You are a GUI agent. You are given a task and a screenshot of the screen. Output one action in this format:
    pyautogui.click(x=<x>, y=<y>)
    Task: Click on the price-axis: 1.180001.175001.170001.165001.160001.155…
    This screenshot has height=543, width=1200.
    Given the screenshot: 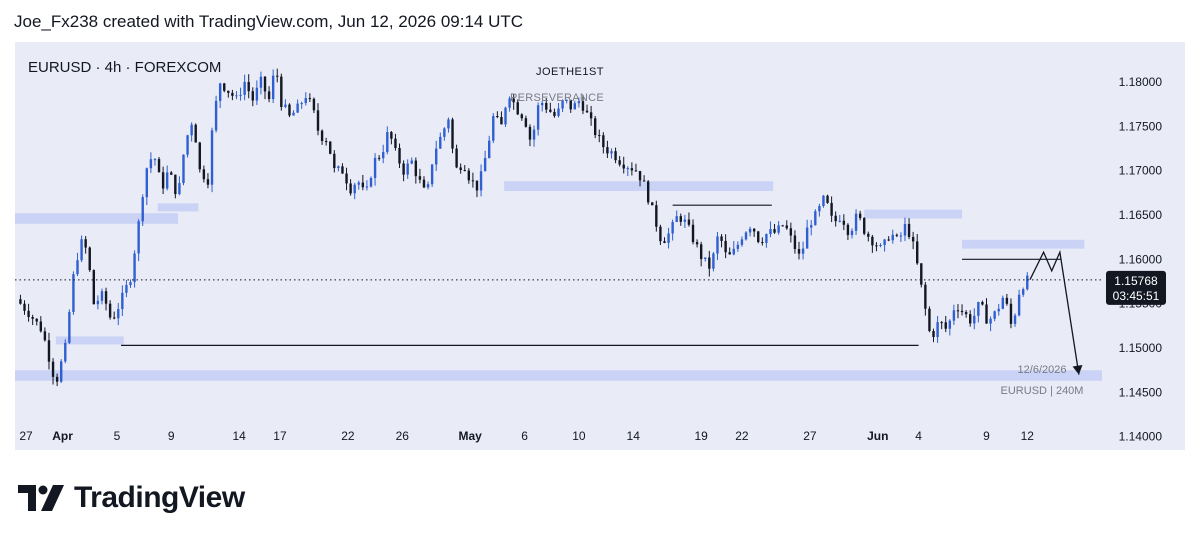 What is the action you would take?
    pyautogui.click(x=1141, y=259)
    